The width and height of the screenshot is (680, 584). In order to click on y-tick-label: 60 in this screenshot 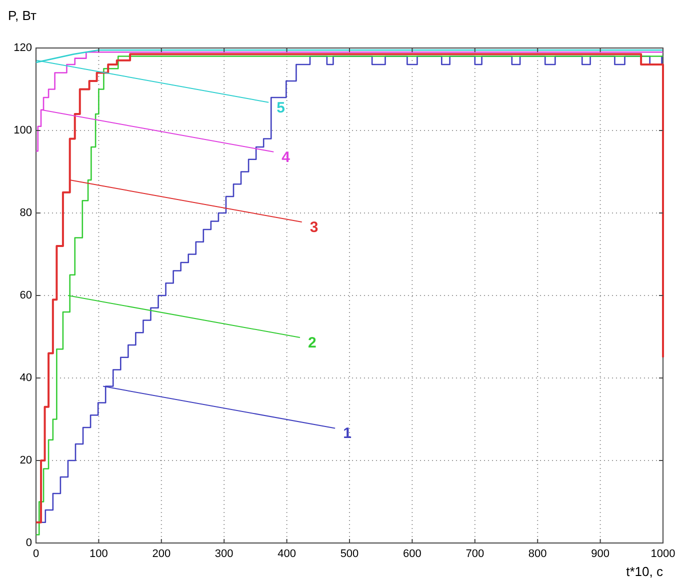, I will do `click(26, 295)`.